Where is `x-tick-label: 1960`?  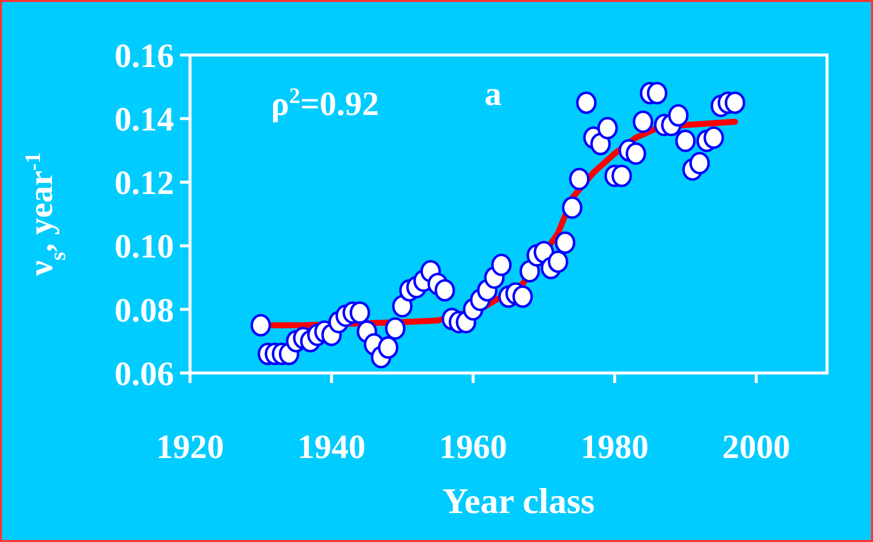 x-tick-label: 1960 is located at coordinates (473, 447).